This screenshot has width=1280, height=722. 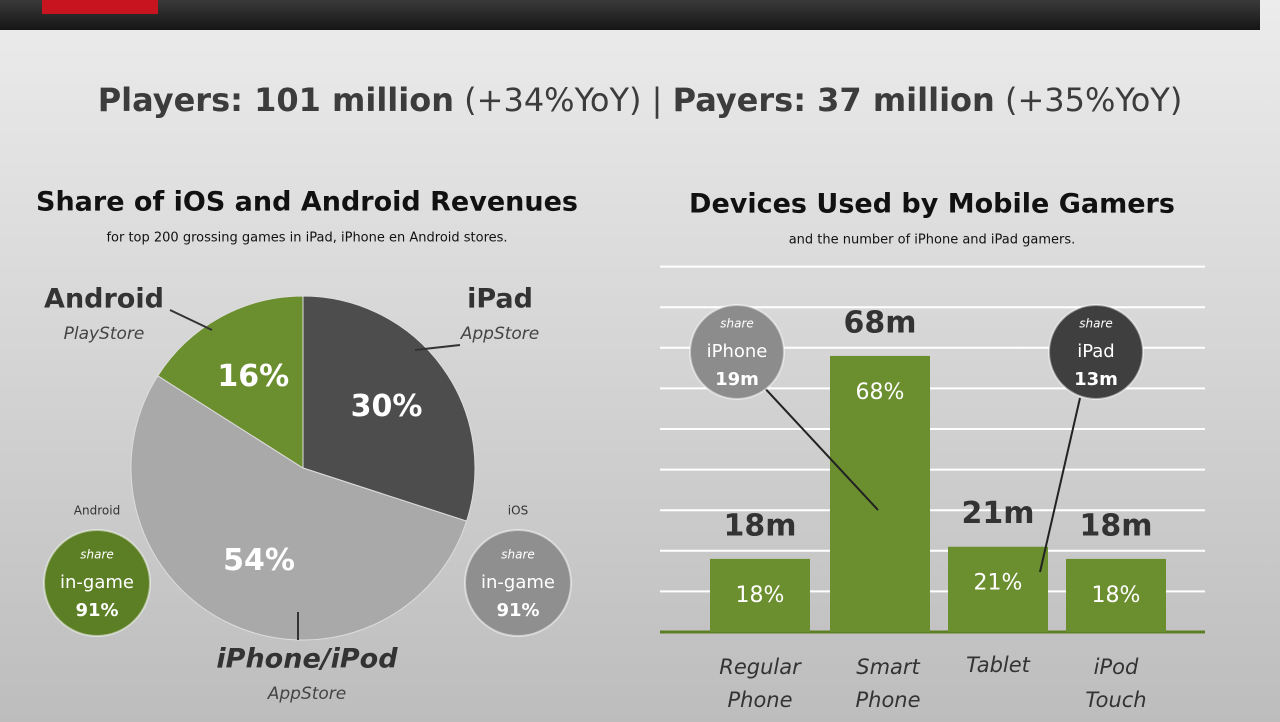 What do you see at coordinates (97, 511) in the screenshot?
I see `bubble-caption: Android` at bounding box center [97, 511].